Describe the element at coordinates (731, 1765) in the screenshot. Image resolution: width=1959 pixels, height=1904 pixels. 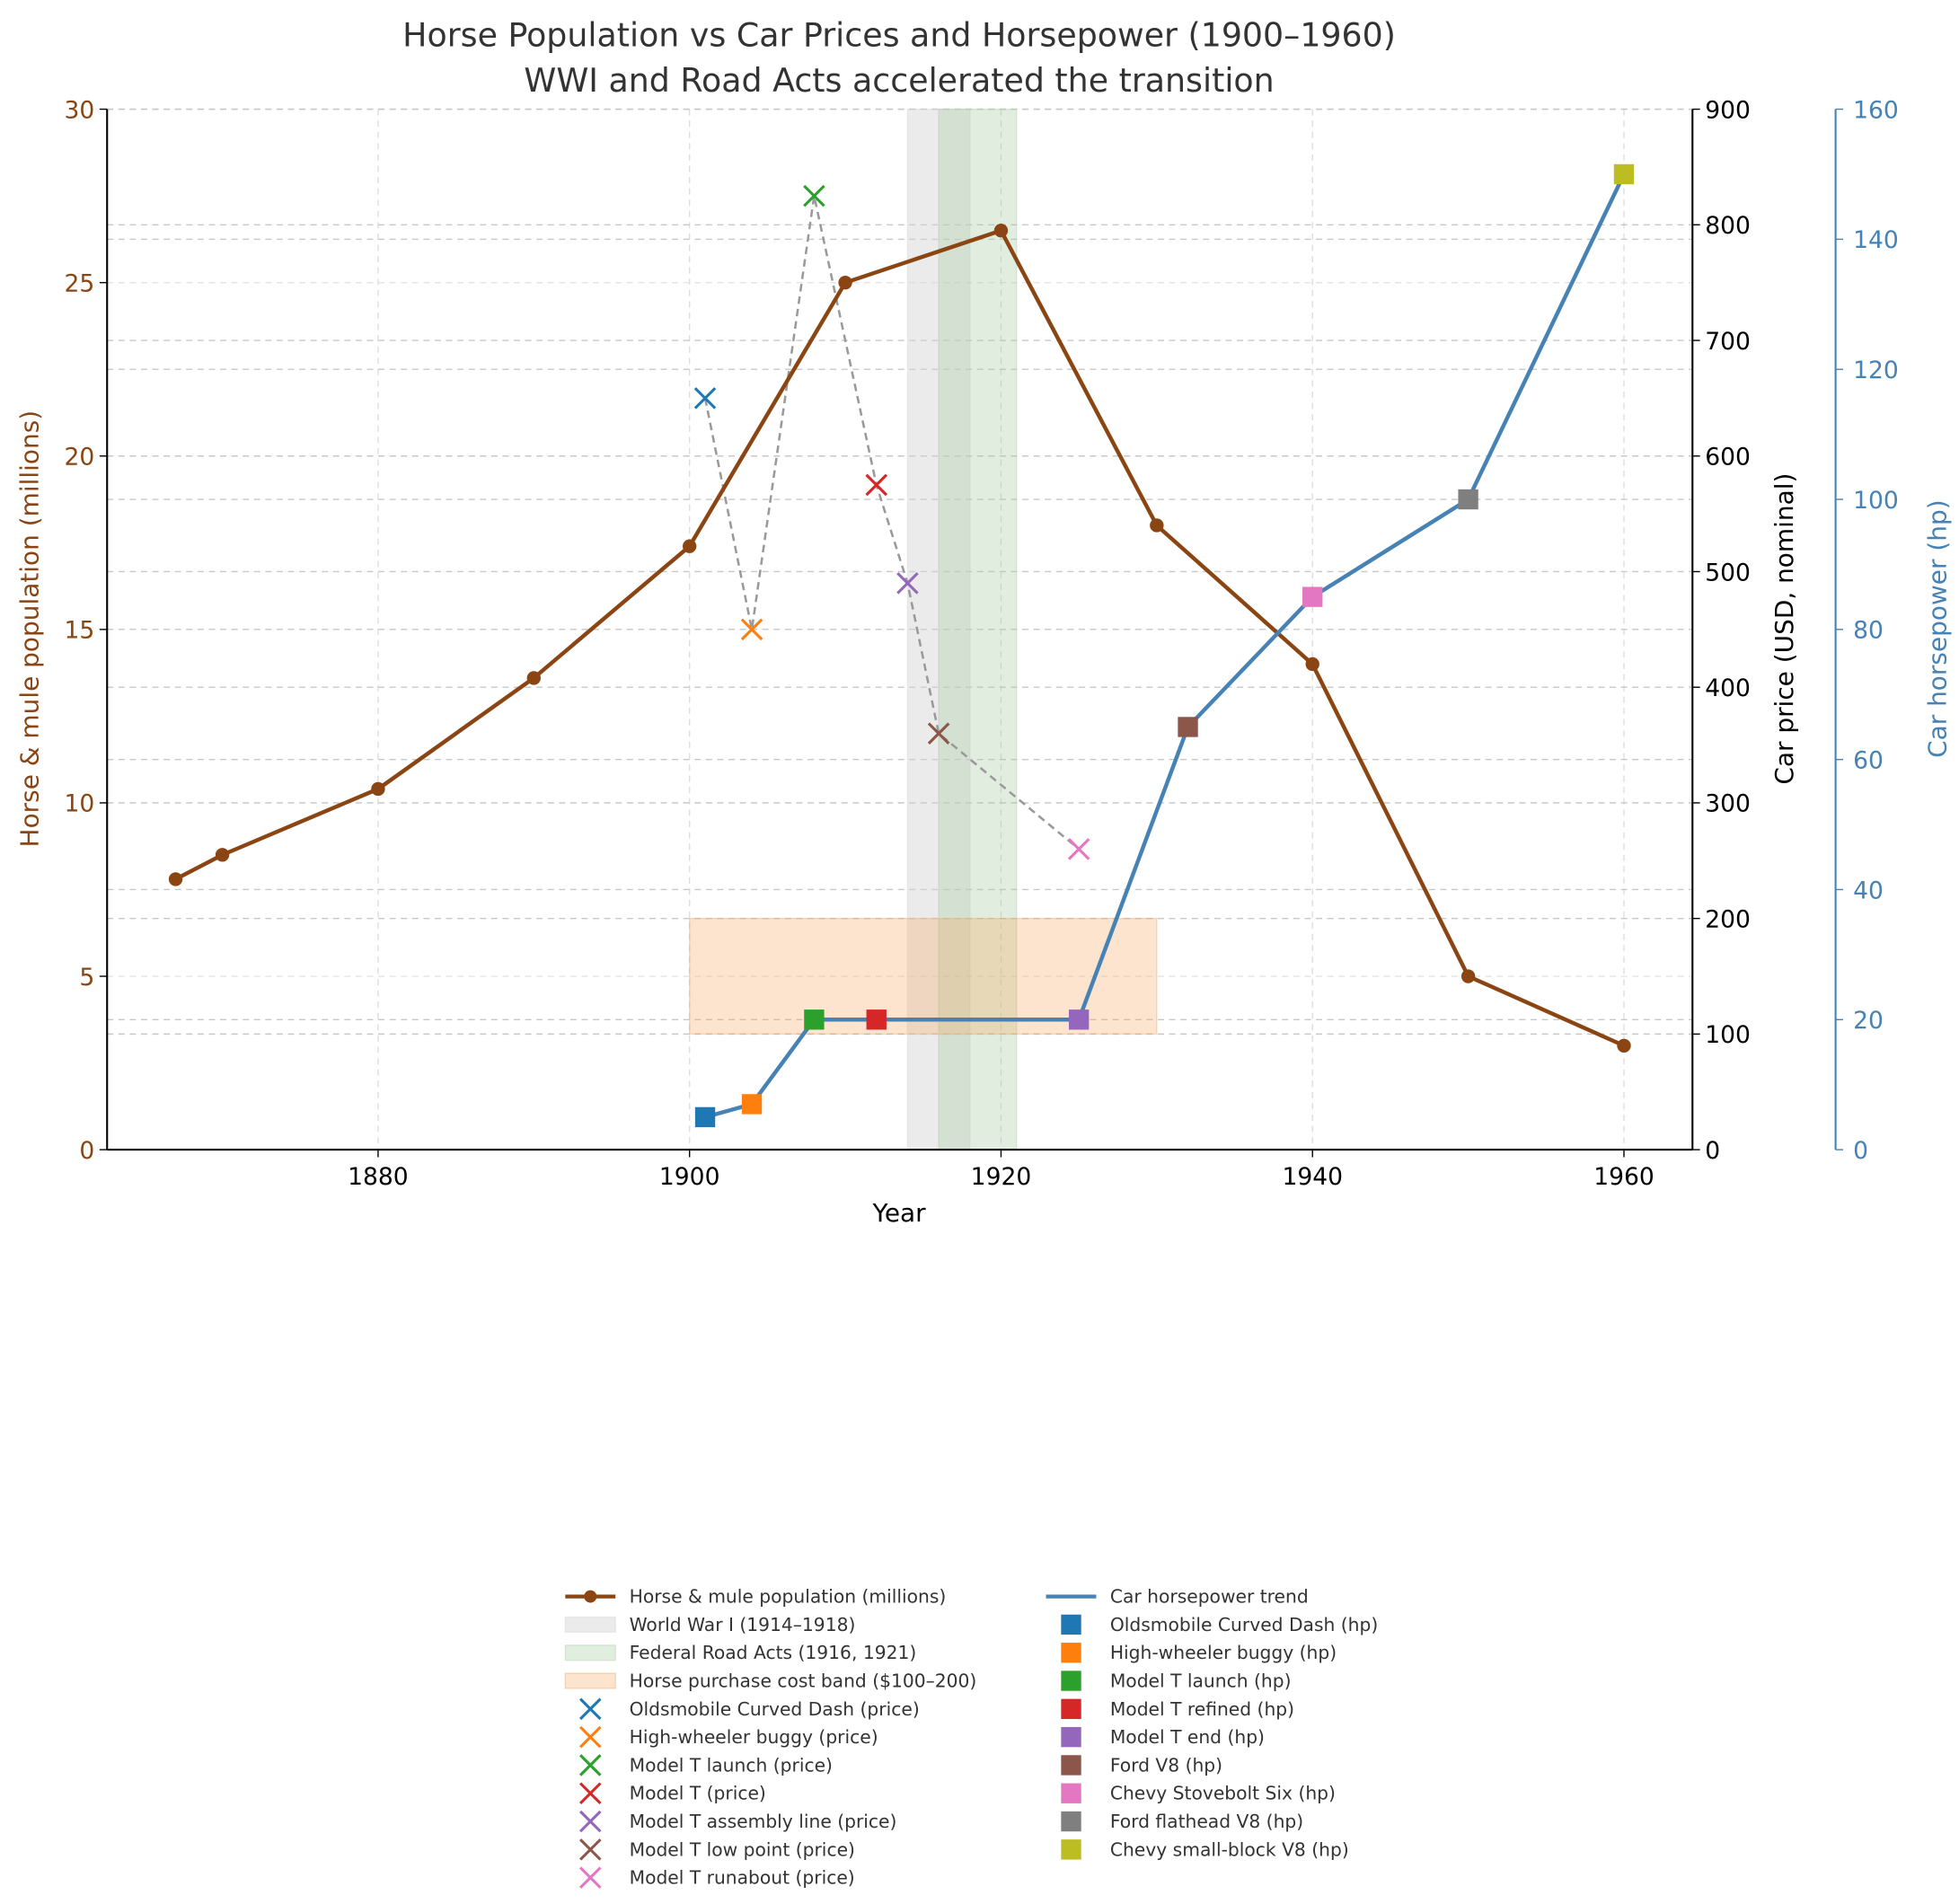
I see `legend-label: Model T launch (price)` at that location.